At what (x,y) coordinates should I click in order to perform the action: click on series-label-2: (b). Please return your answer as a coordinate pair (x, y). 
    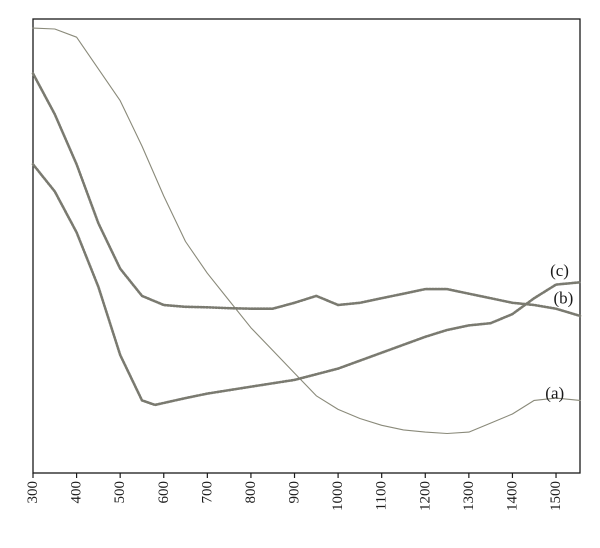
    Looking at the image, I should click on (564, 297).